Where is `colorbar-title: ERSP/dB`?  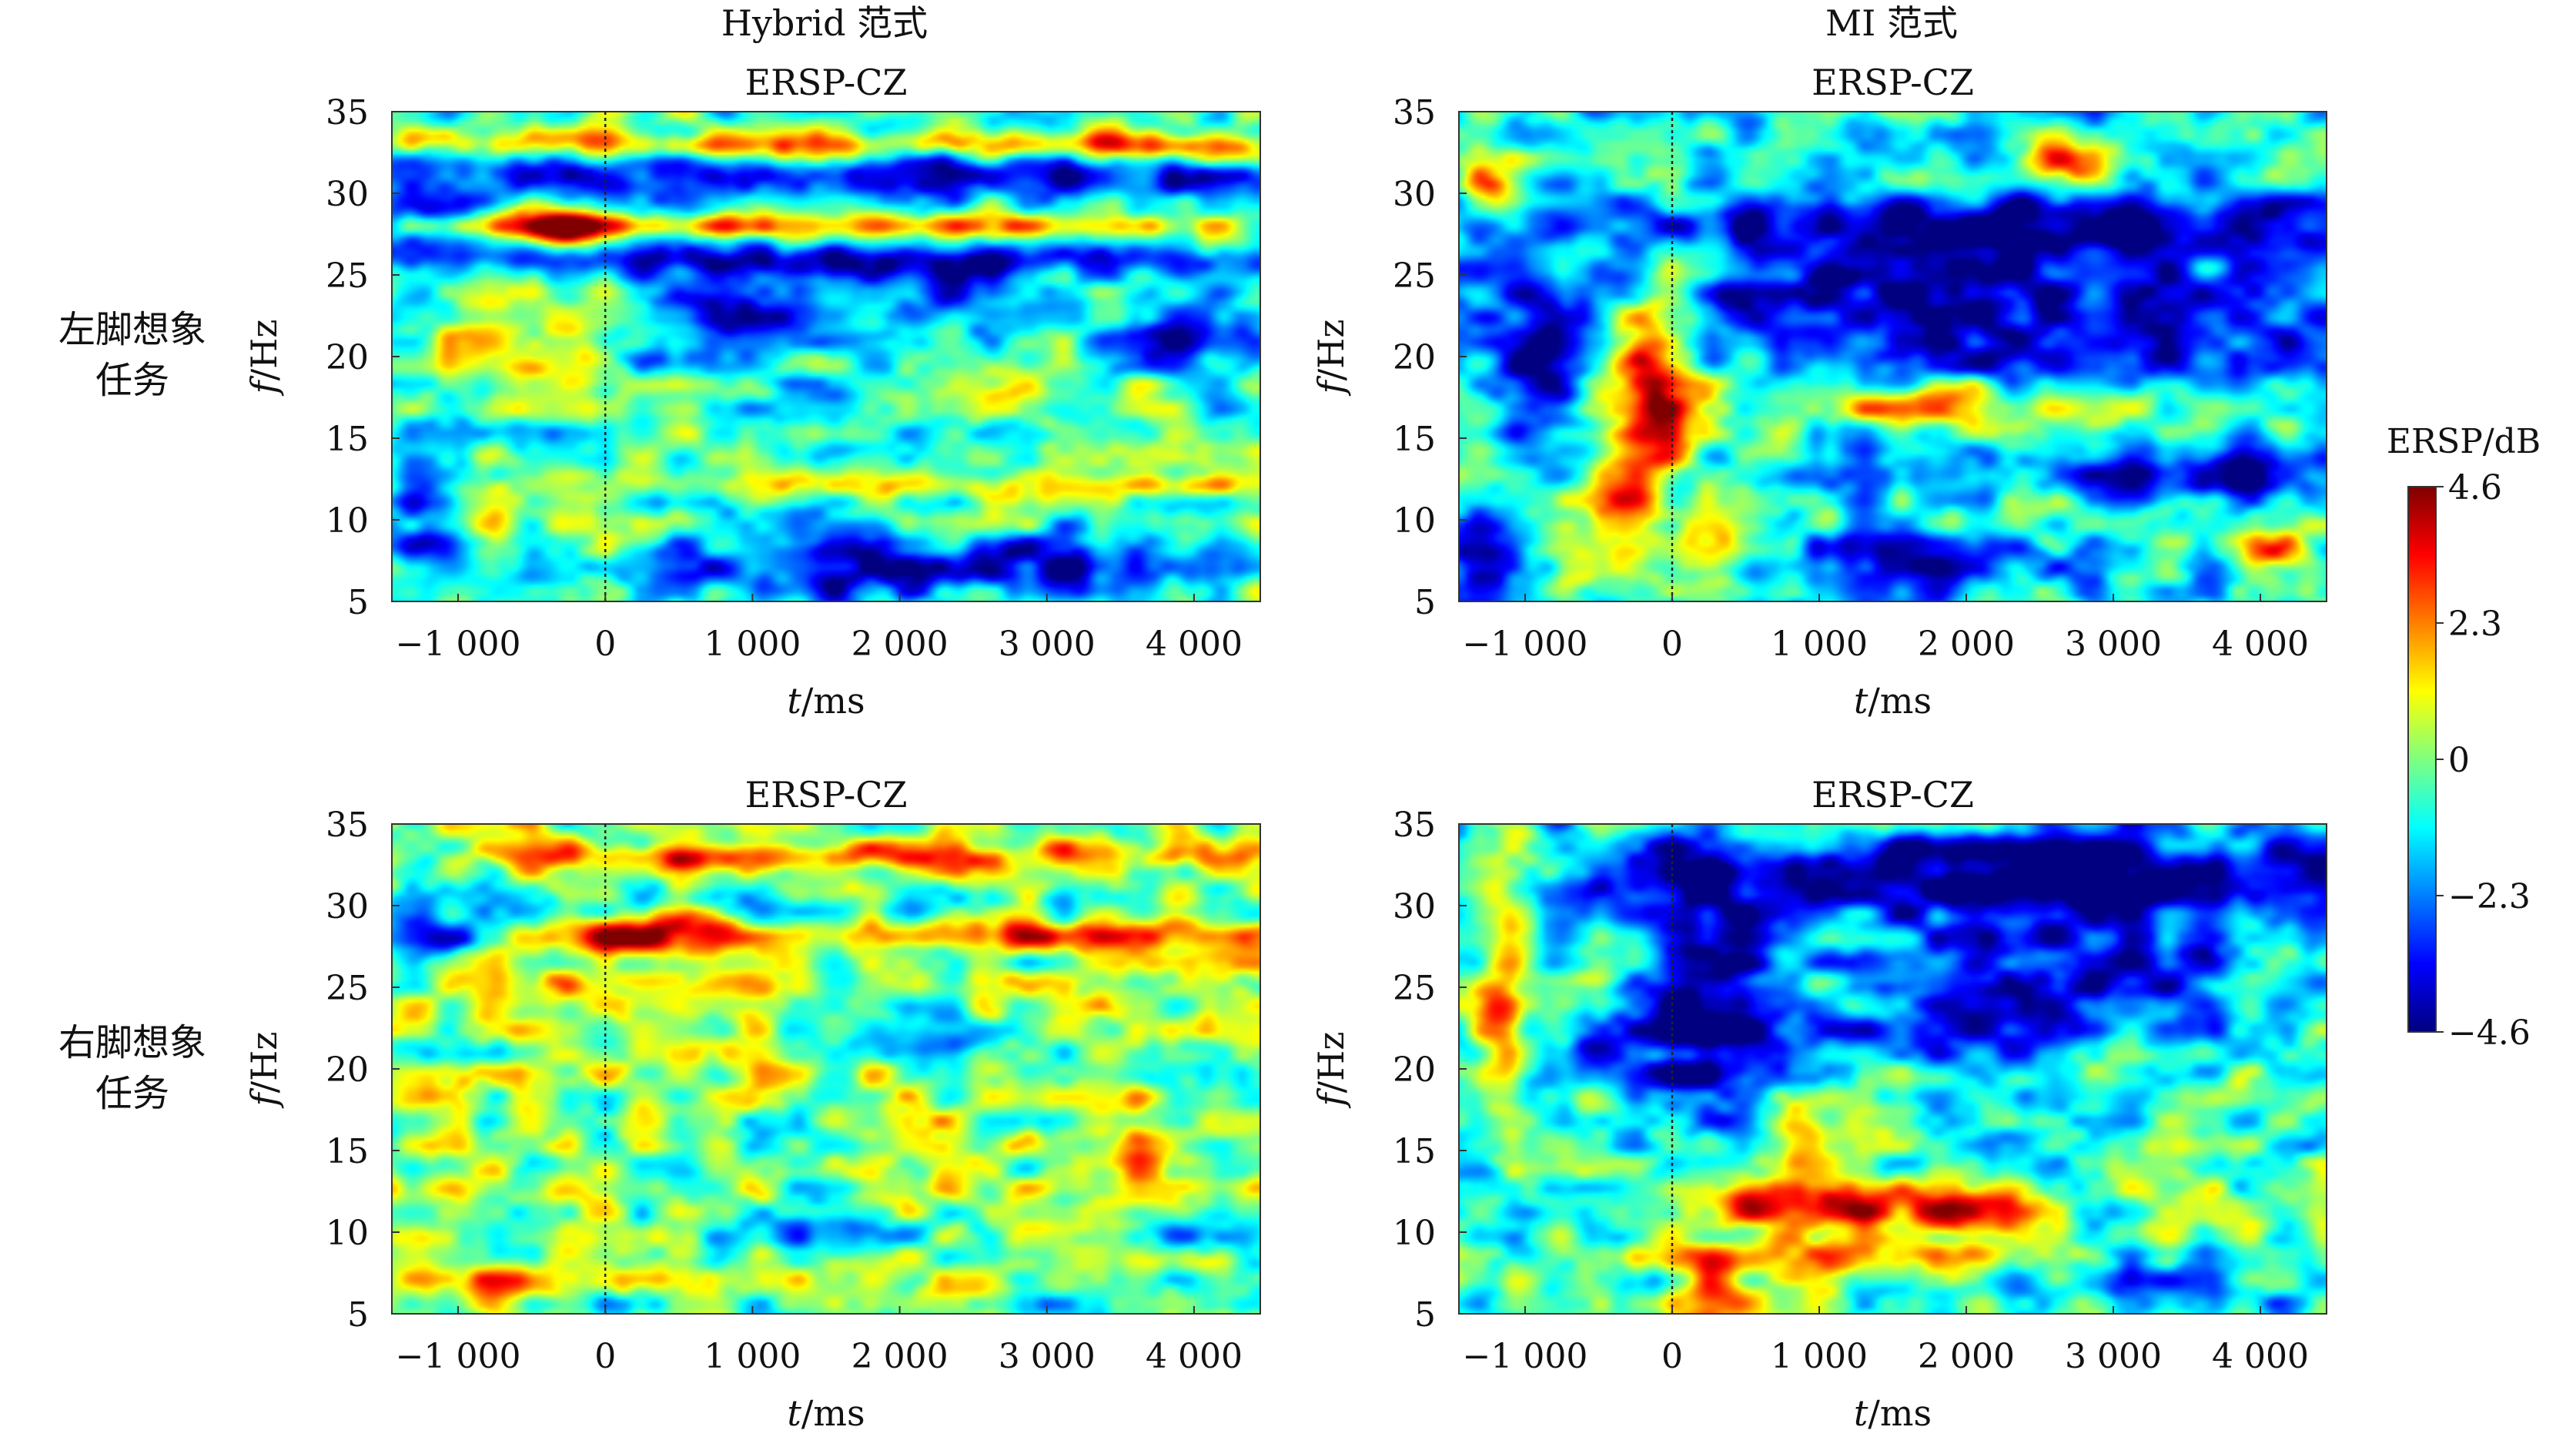 colorbar-title: ERSP/dB is located at coordinates (2464, 441).